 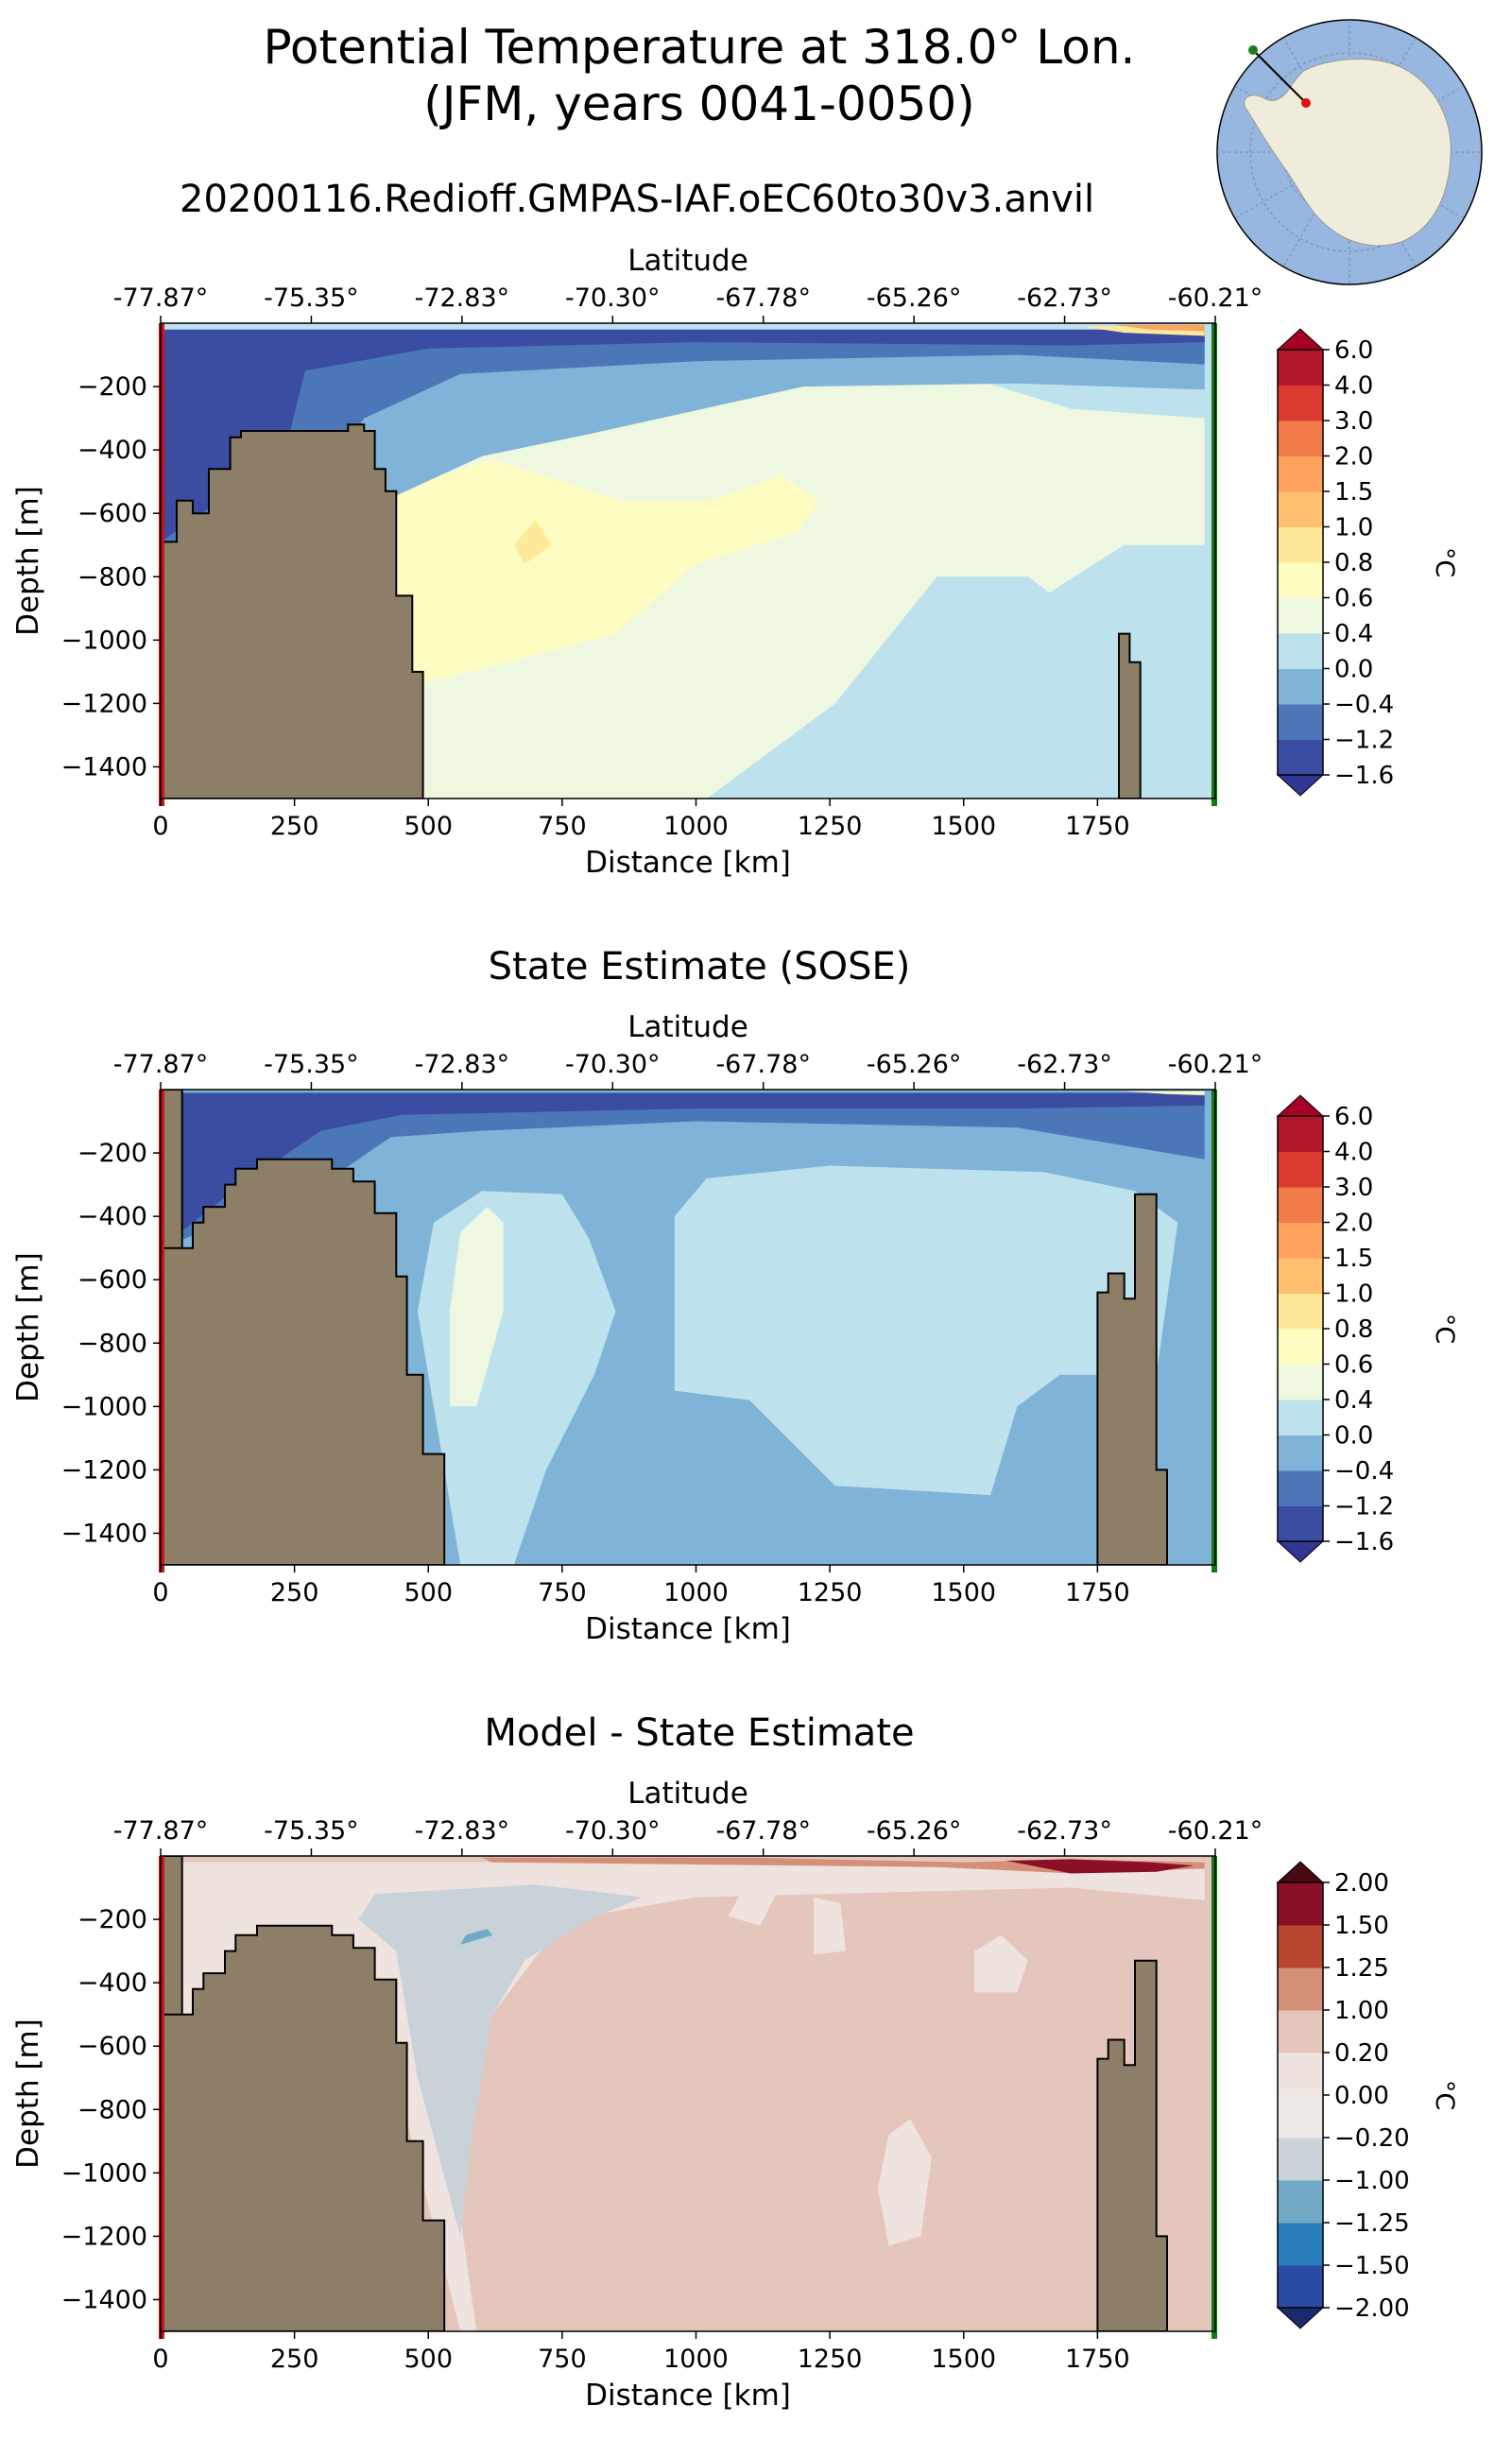 What do you see at coordinates (1372, 2138) in the screenshot?
I see `colorbar-tick-label: −0.20` at bounding box center [1372, 2138].